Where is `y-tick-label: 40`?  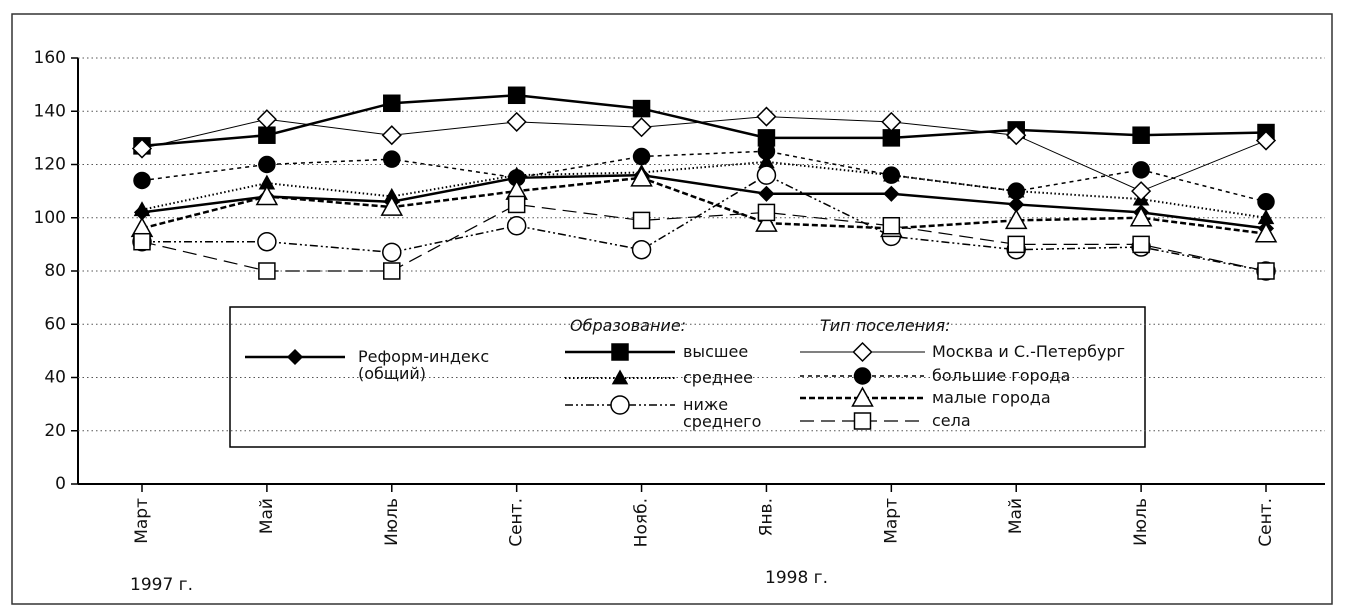 y-tick-label: 40 is located at coordinates (55, 378).